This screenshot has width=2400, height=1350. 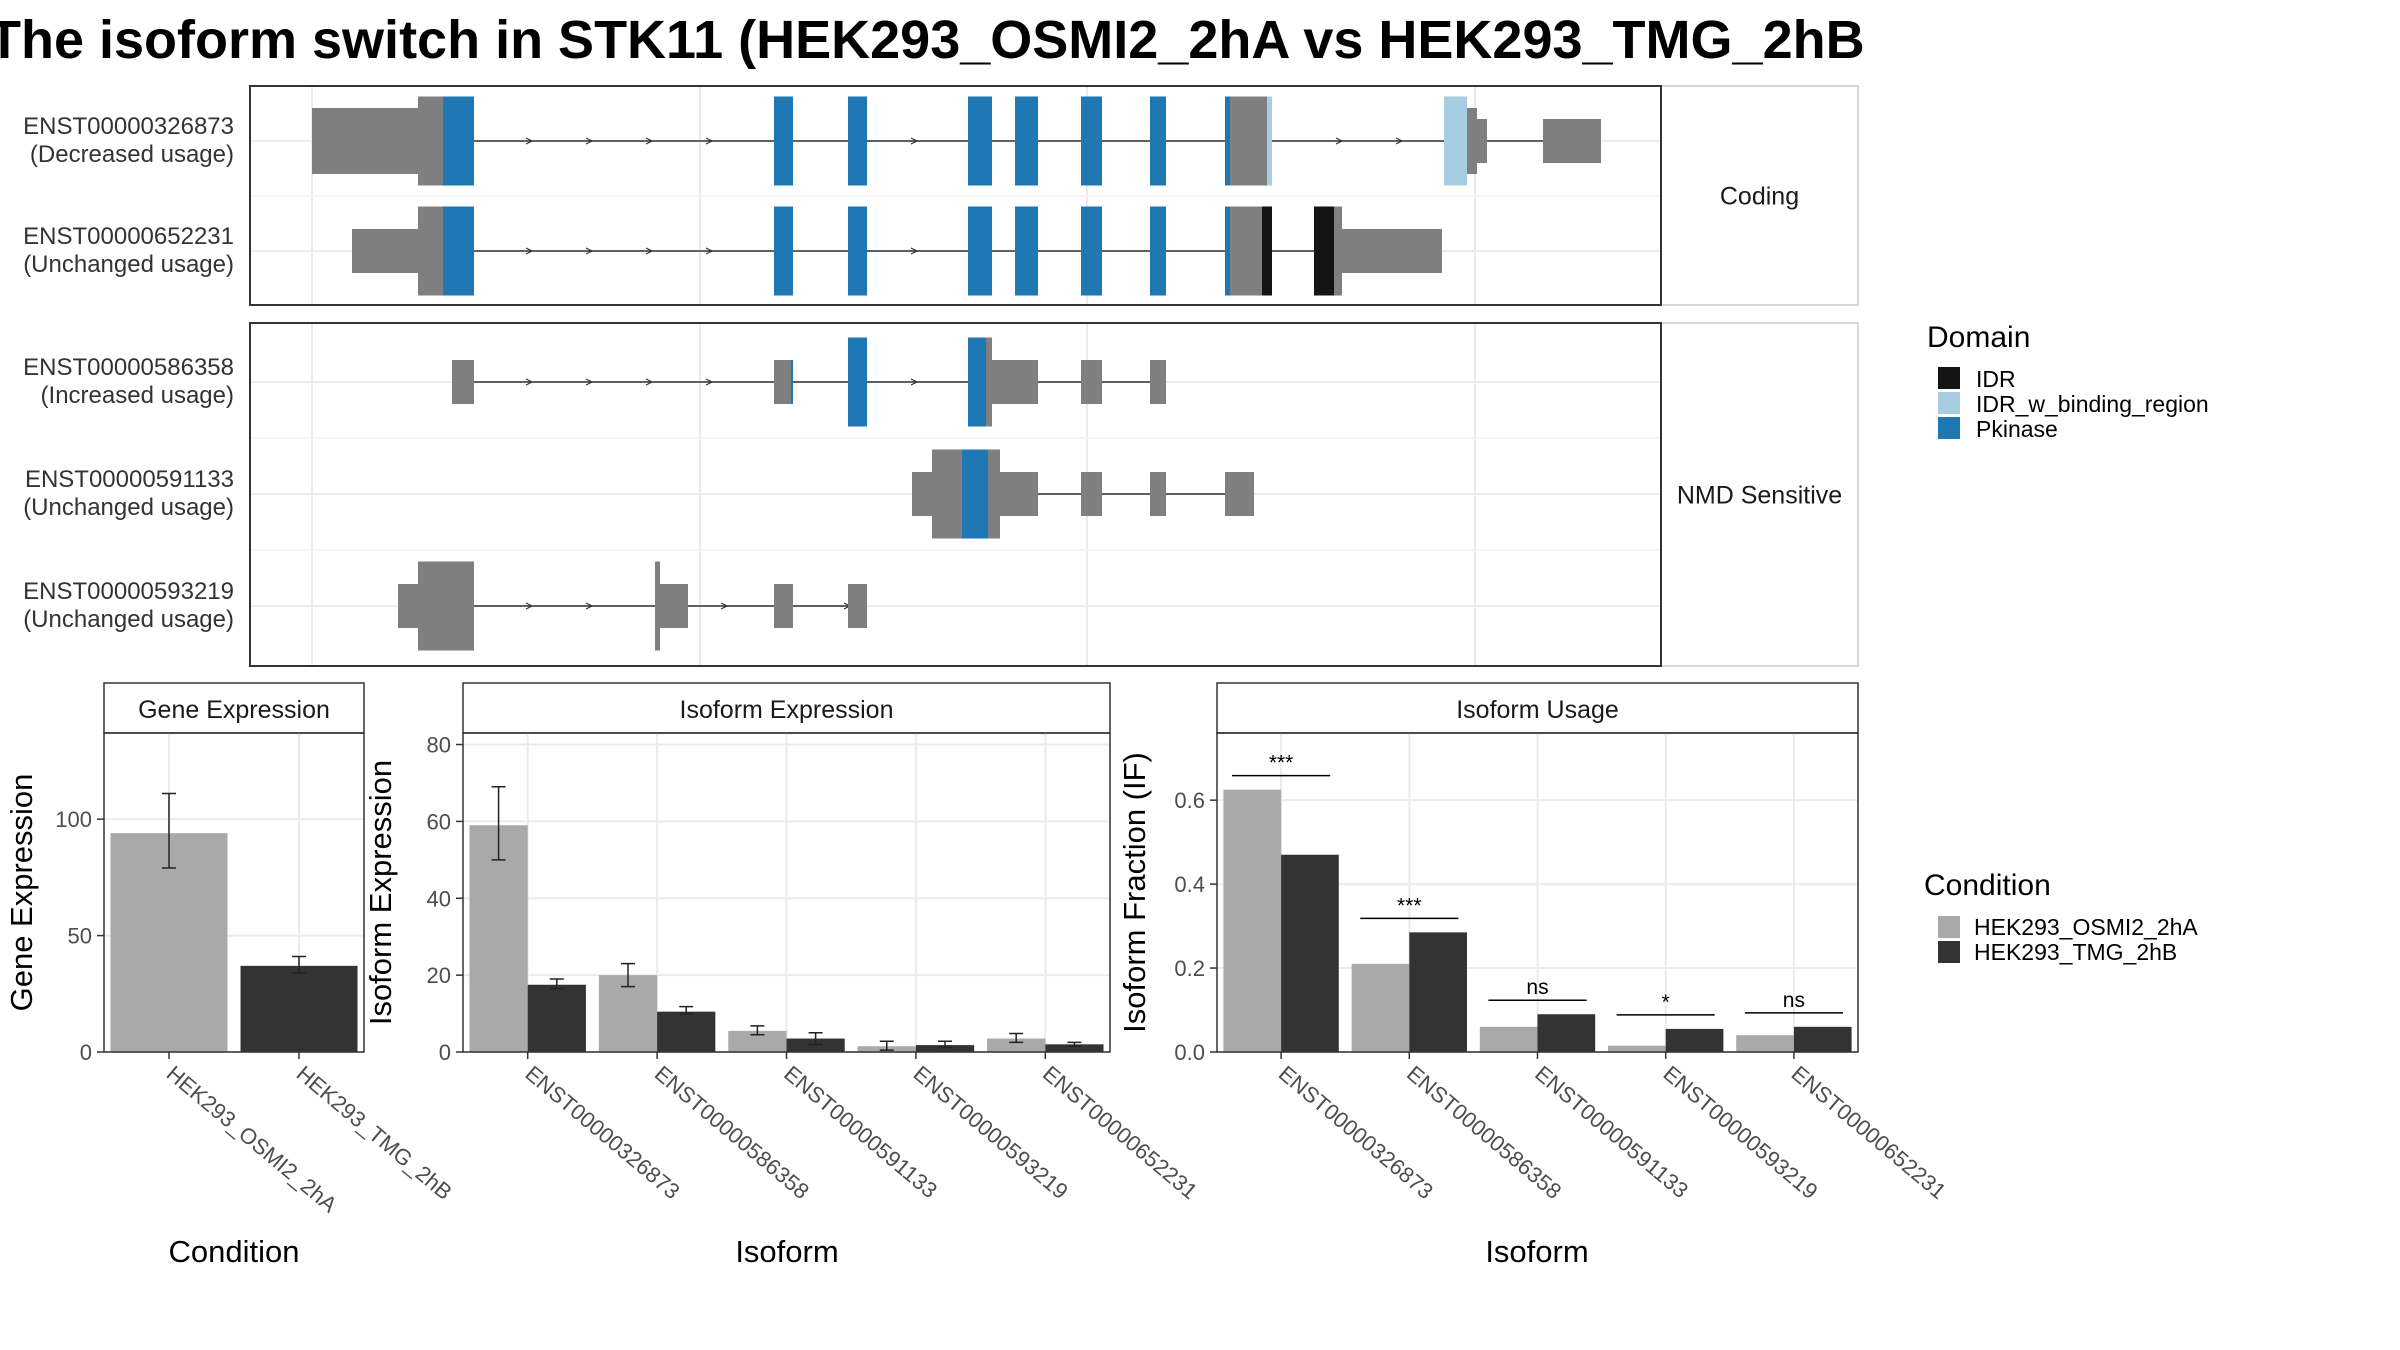 What do you see at coordinates (439, 745) in the screenshot?
I see `y-tick-label: 80` at bounding box center [439, 745].